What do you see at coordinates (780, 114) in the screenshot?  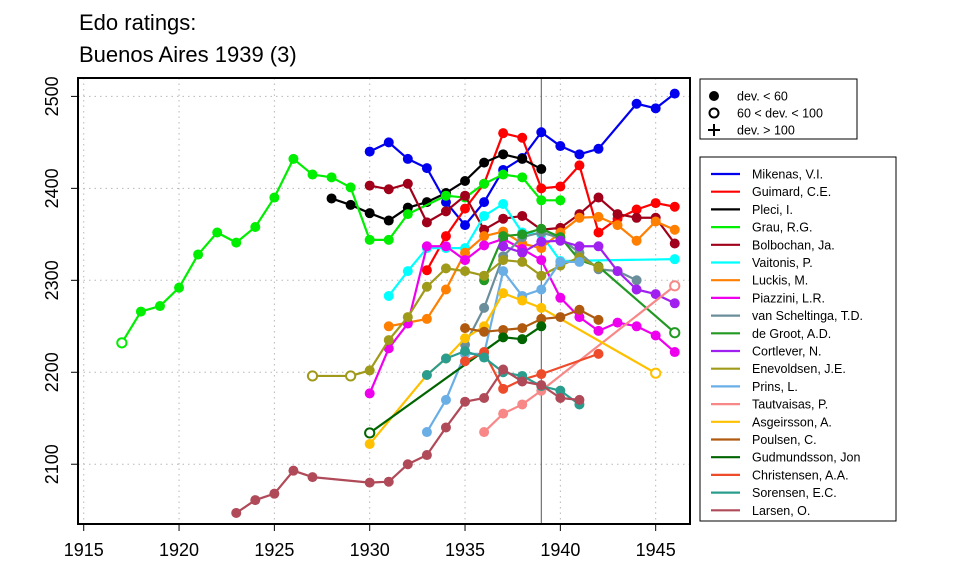 I see `marker-legend-label-1: 60 < dev. < 100` at bounding box center [780, 114].